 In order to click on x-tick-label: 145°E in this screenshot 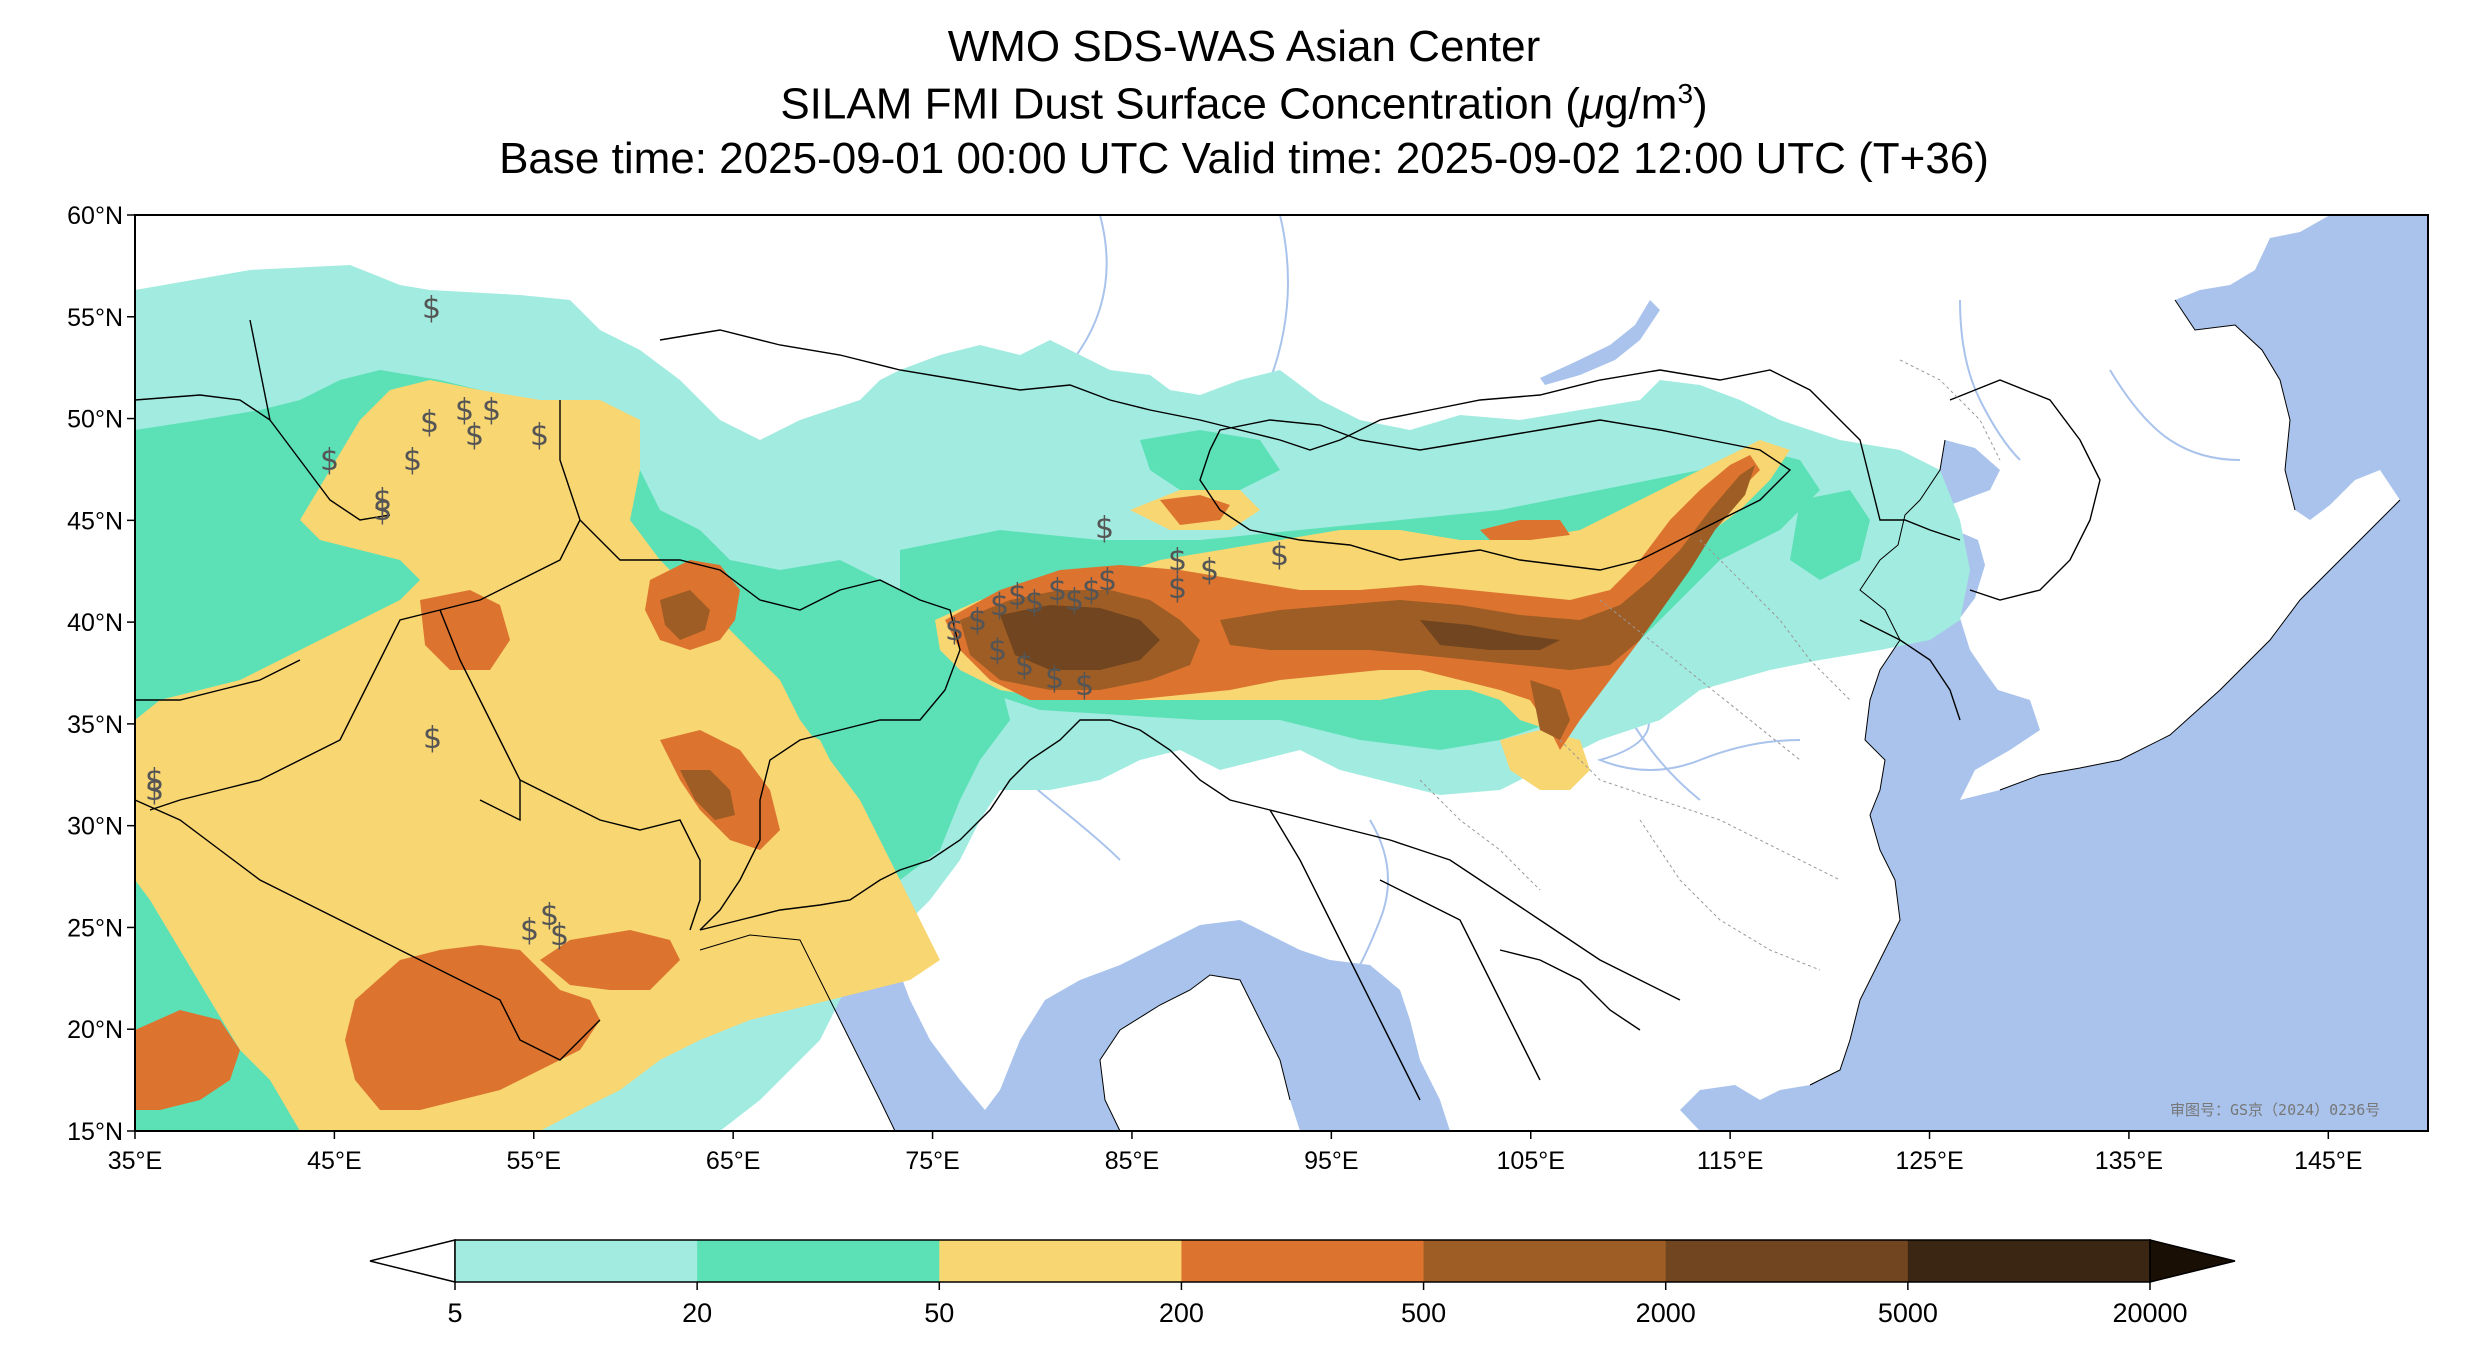, I will do `click(2328, 1161)`.